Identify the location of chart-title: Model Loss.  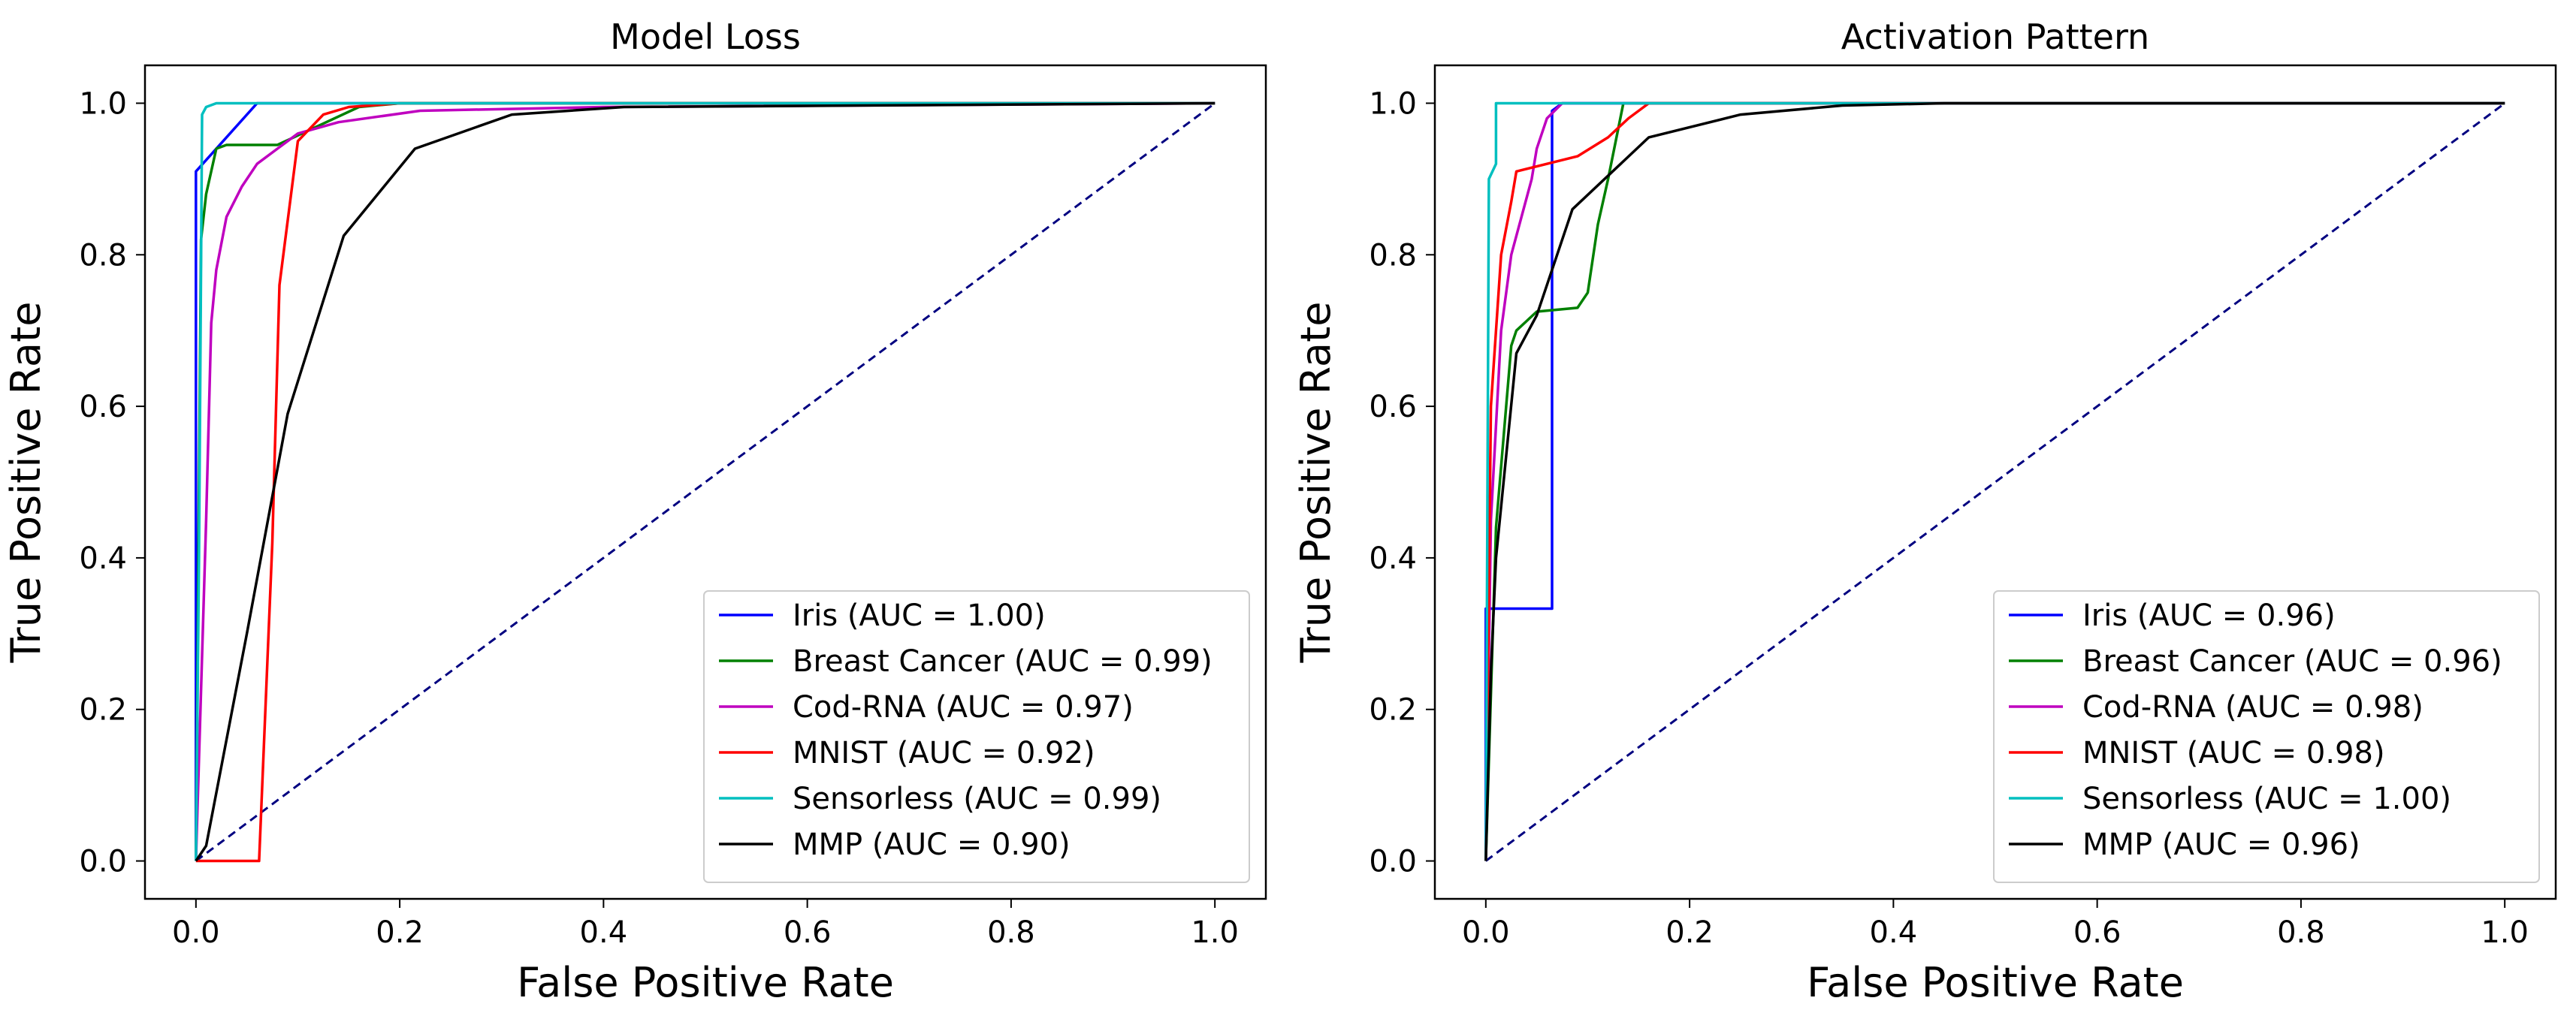
(705, 37).